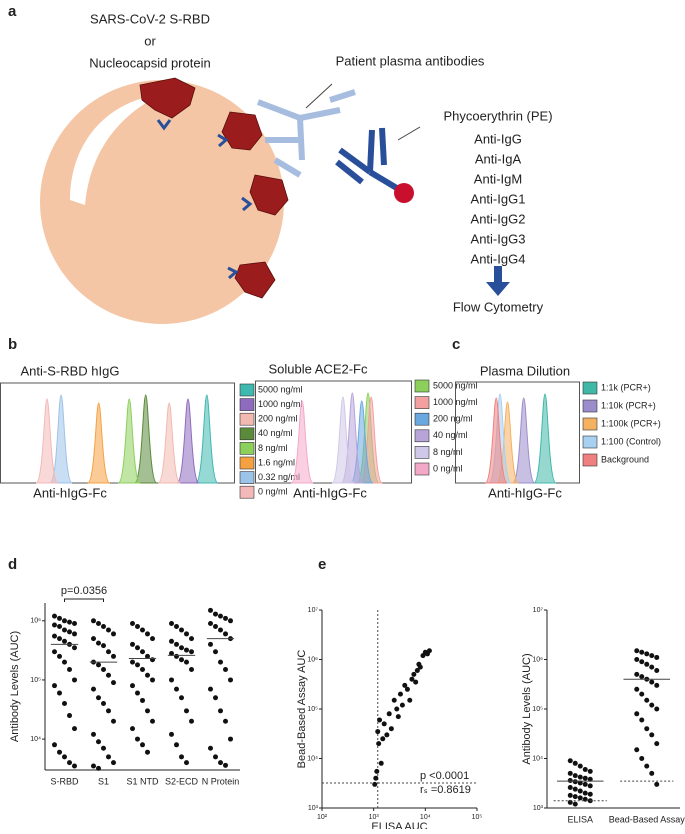  Describe the element at coordinates (409, 133) in the screenshot. I see `pointer` at that location.